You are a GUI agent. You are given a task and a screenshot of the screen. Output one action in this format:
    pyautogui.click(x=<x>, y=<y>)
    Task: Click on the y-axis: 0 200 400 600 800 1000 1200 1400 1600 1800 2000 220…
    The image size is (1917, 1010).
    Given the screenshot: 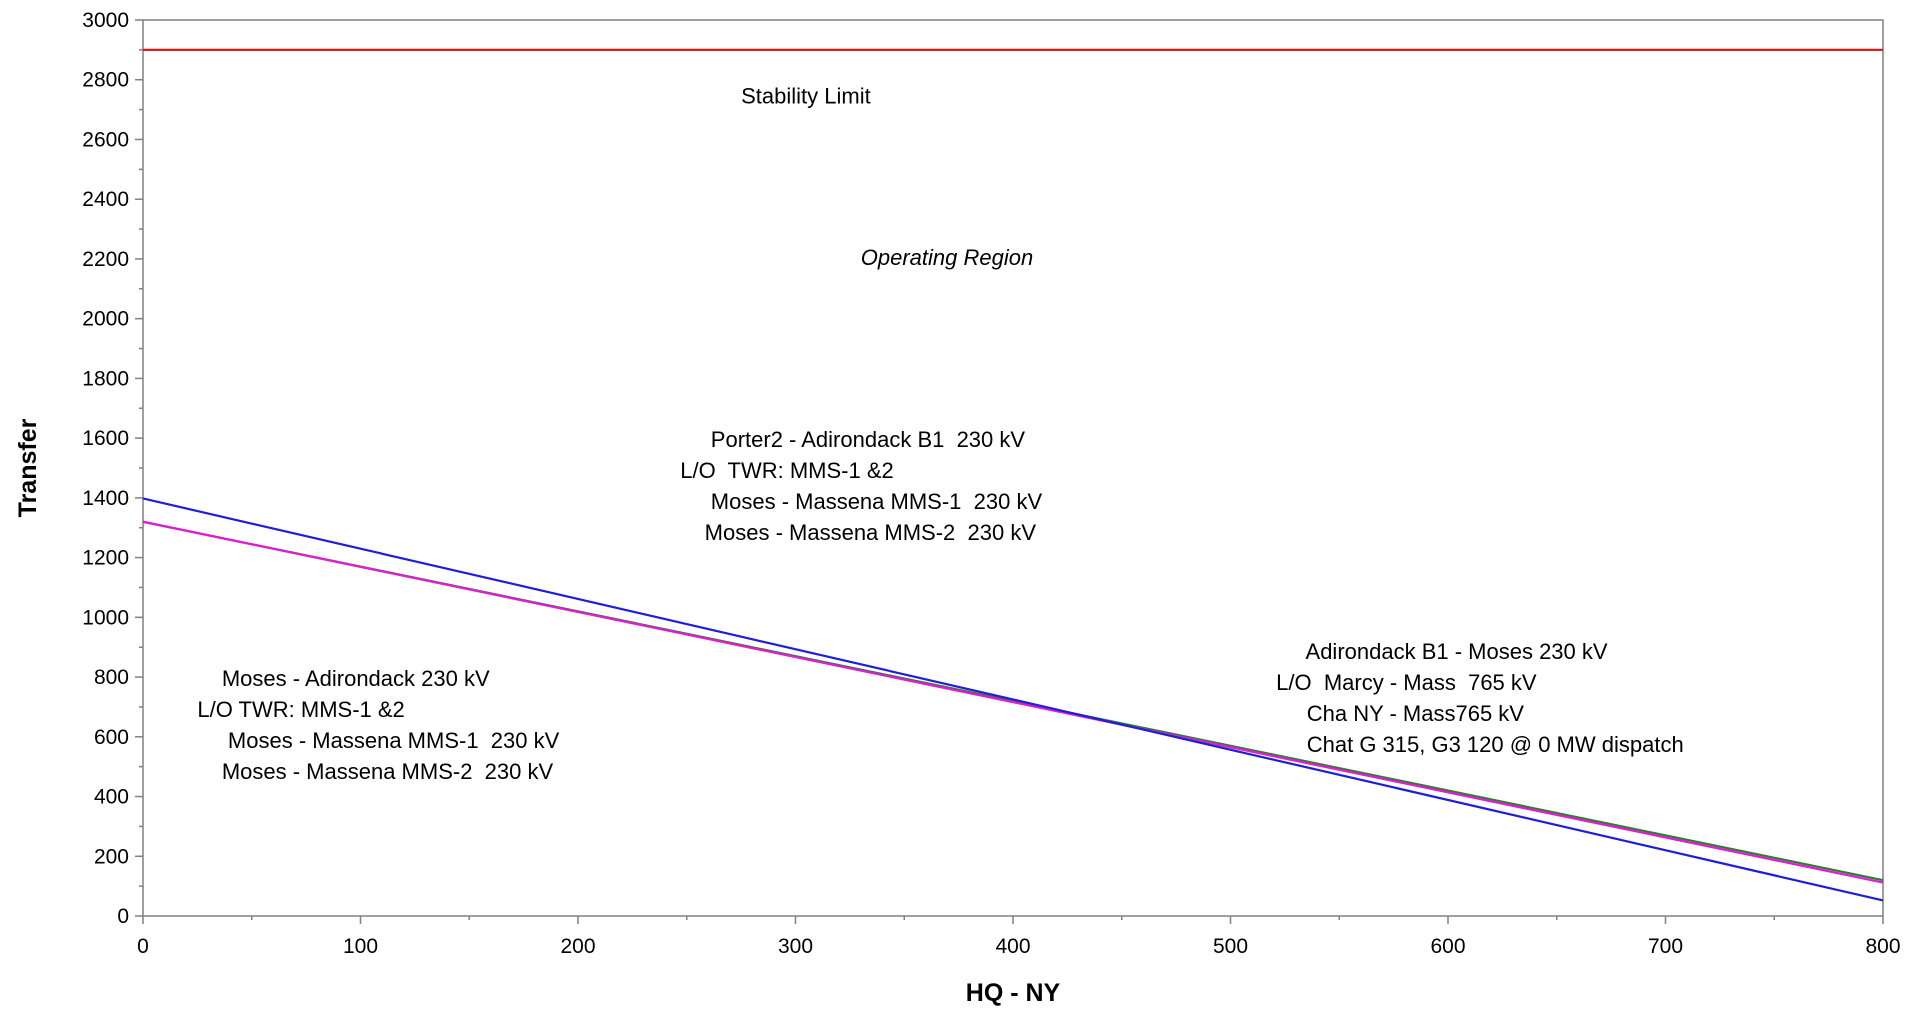 What is the action you would take?
    pyautogui.click(x=112, y=468)
    